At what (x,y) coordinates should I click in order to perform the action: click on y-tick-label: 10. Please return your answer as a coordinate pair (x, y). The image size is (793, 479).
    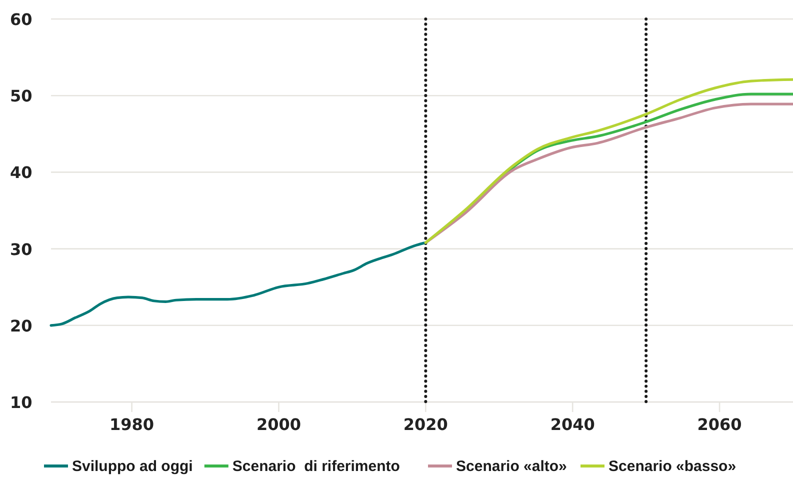
    Looking at the image, I should click on (21, 402).